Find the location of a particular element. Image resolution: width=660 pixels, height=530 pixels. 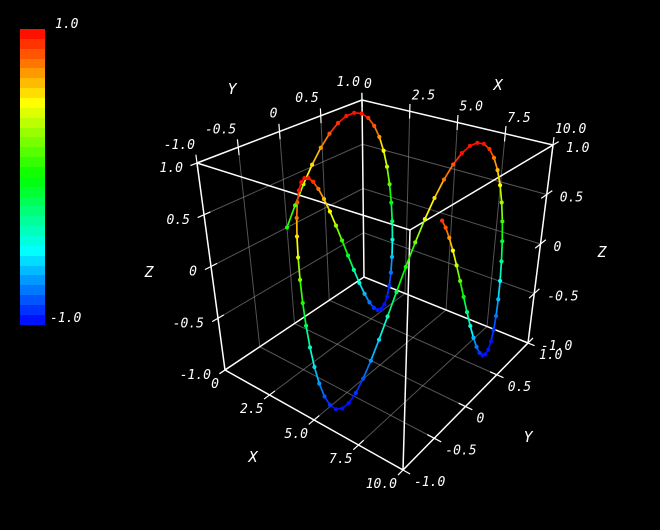

colorbar is located at coordinates (32, 177).